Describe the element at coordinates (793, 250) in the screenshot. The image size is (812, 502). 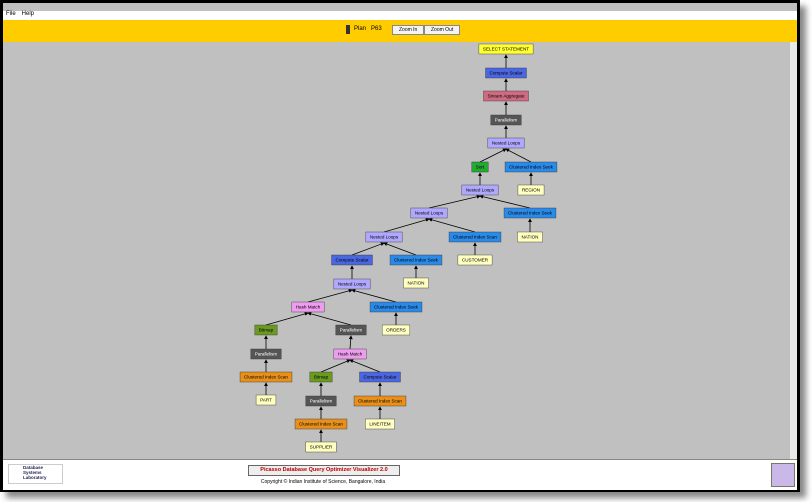
I see `scrollbar` at that location.